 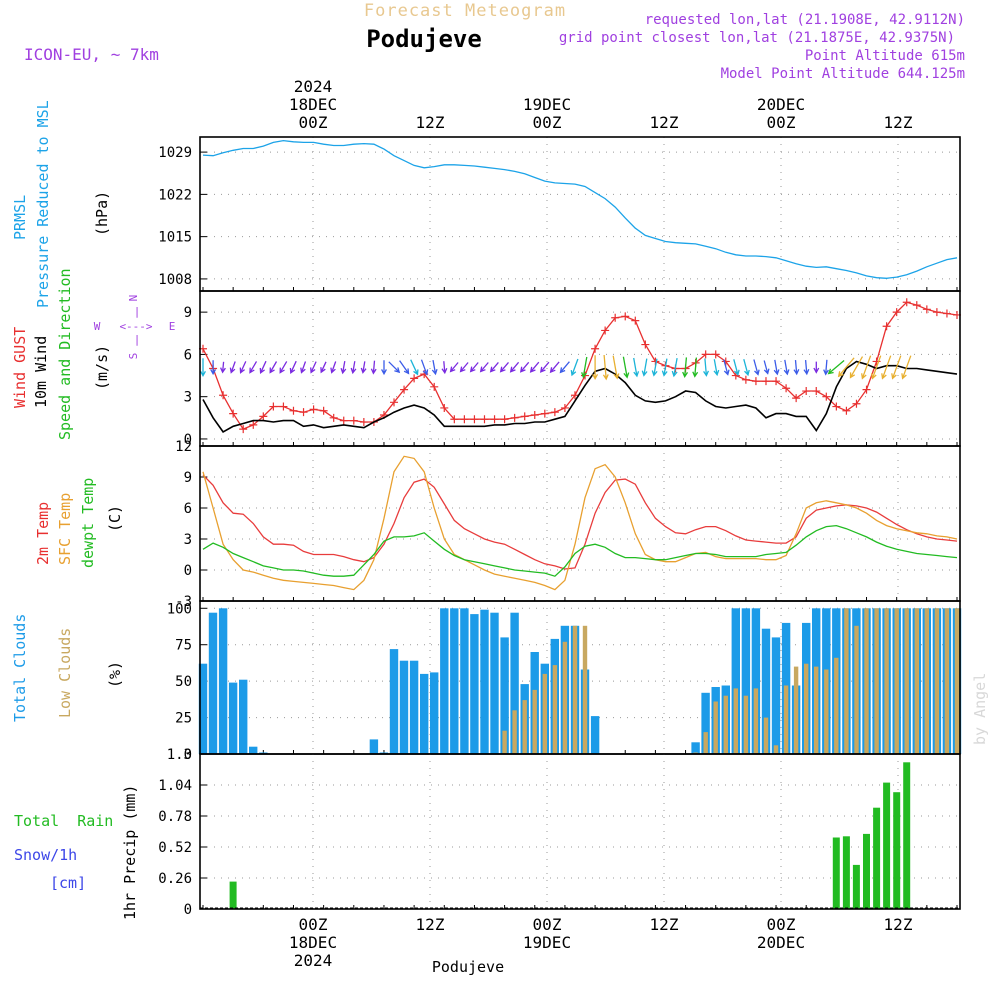 I want to click on y-tick-label: 50, so click(x=183, y=682).